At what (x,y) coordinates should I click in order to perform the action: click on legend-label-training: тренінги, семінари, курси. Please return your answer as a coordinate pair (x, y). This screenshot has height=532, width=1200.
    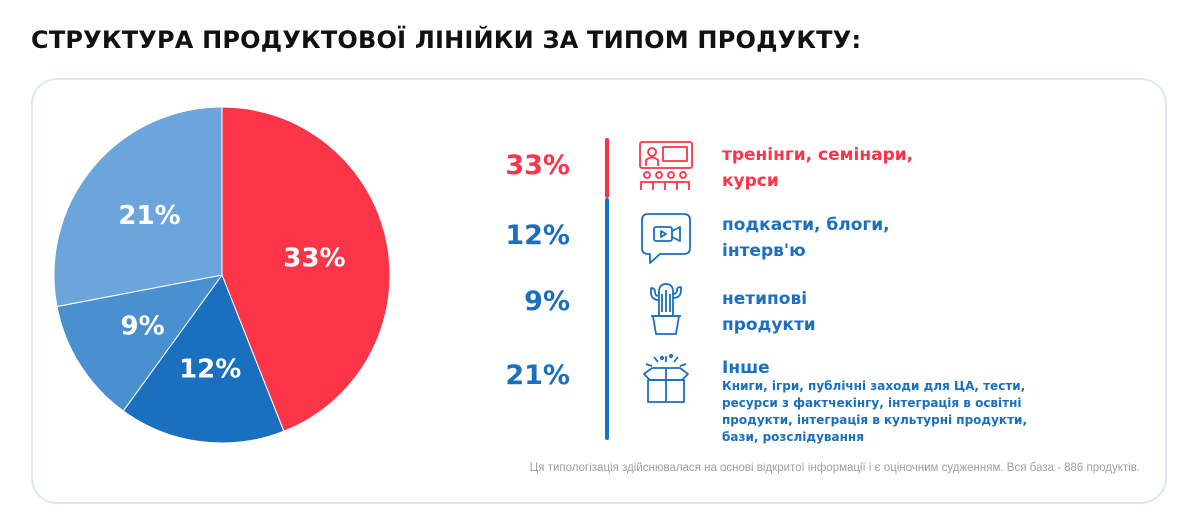
    Looking at the image, I should click on (817, 168).